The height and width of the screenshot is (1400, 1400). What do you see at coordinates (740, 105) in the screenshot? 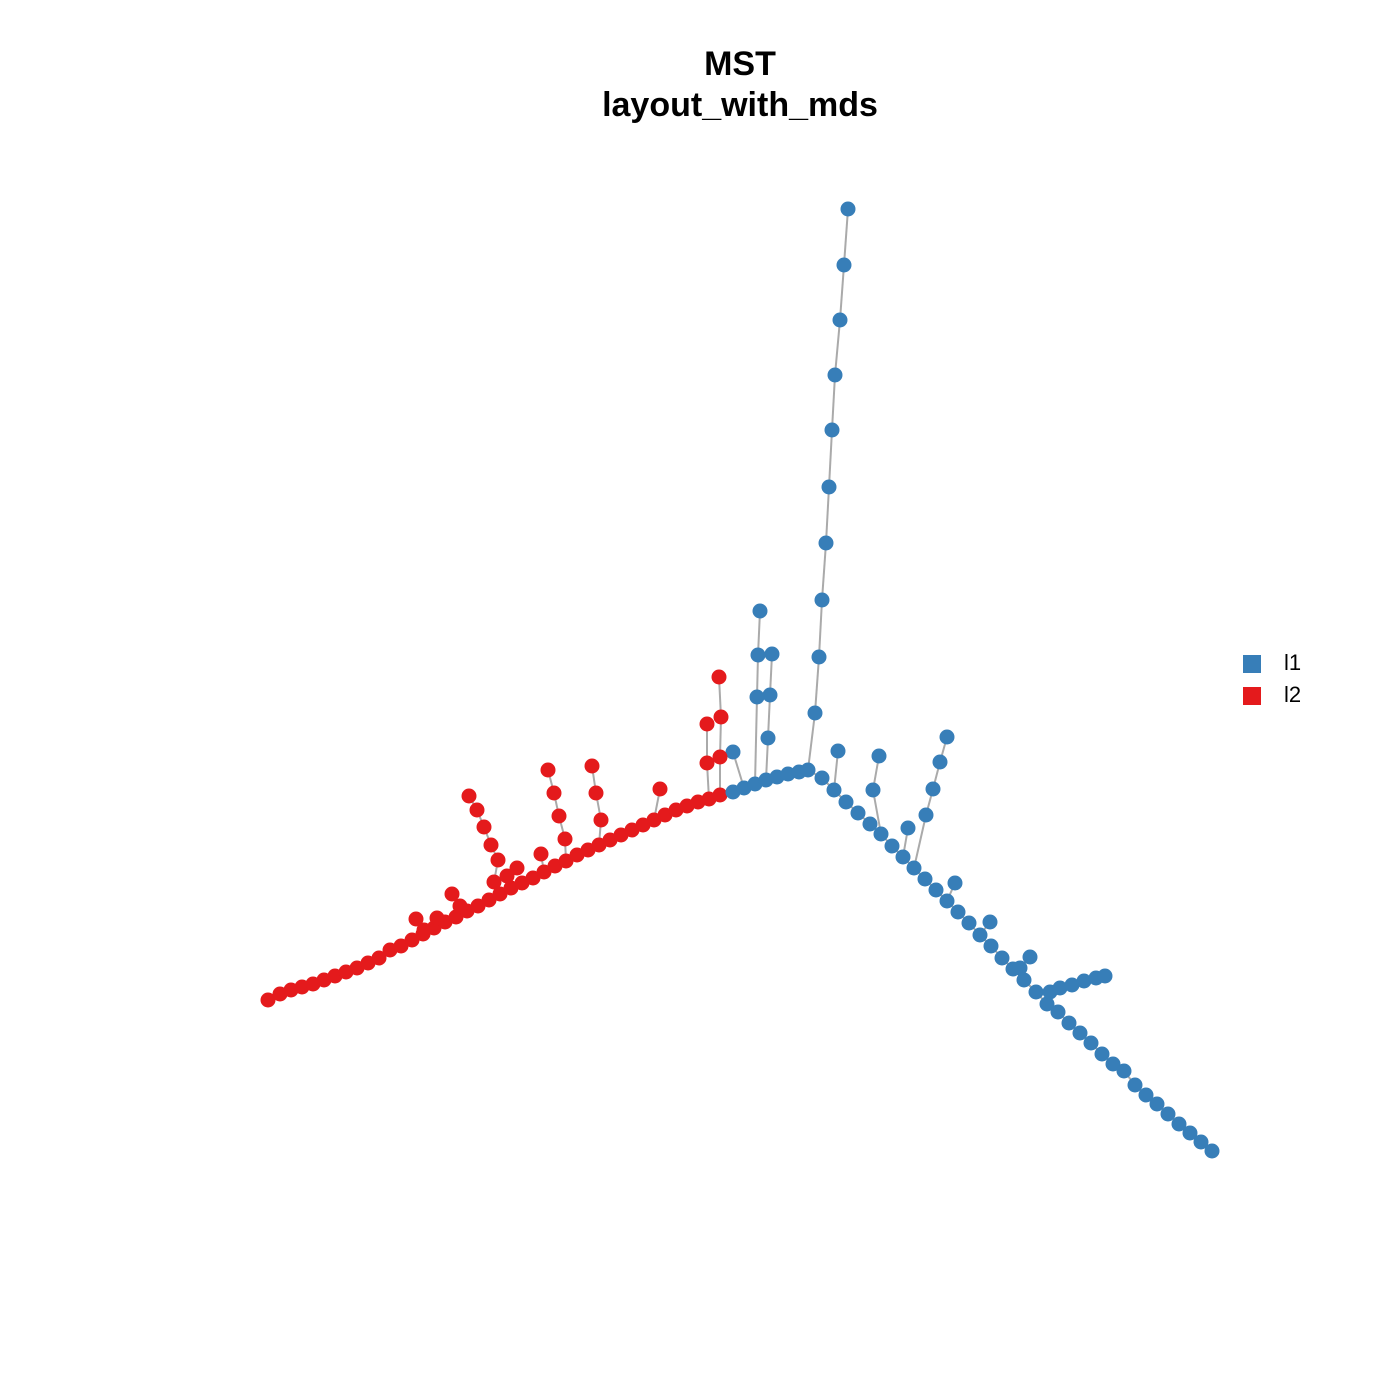
I see `chart-subtitle: layout_with_mds` at bounding box center [740, 105].